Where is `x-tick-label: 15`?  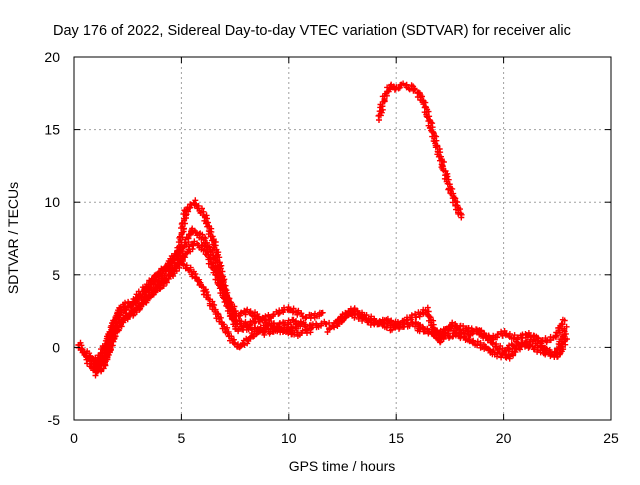 x-tick-label: 15 is located at coordinates (396, 438).